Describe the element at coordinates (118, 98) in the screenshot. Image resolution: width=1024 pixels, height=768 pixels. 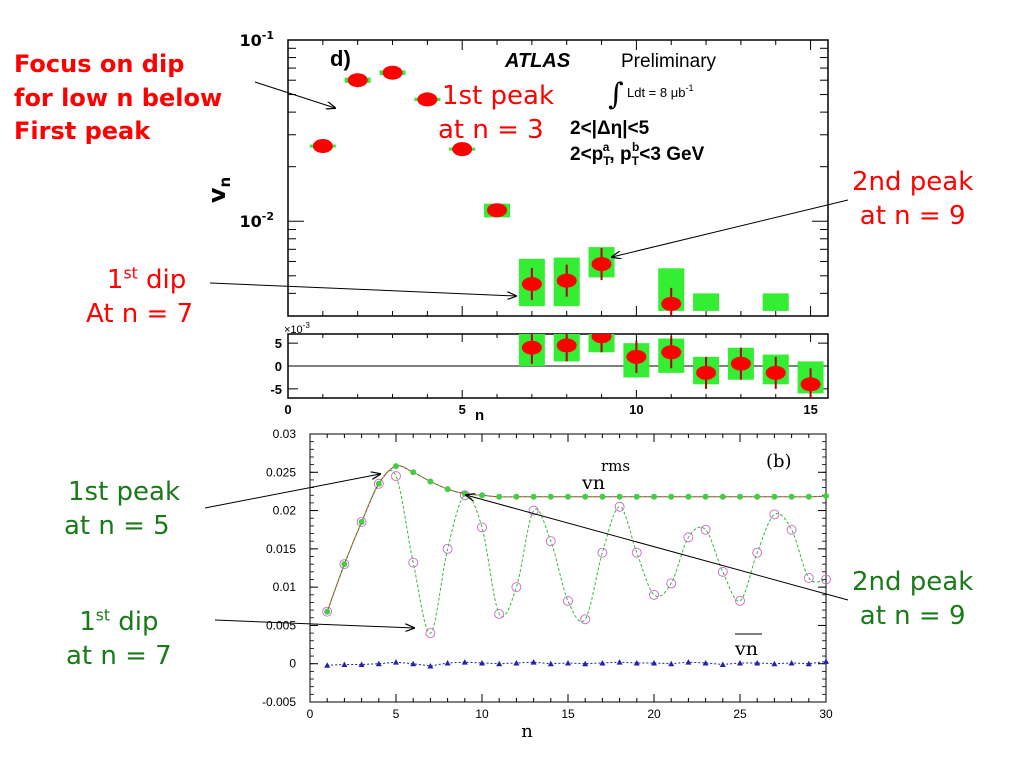
I see `focus-annotation: Focus on dip for low n below First peak` at that location.